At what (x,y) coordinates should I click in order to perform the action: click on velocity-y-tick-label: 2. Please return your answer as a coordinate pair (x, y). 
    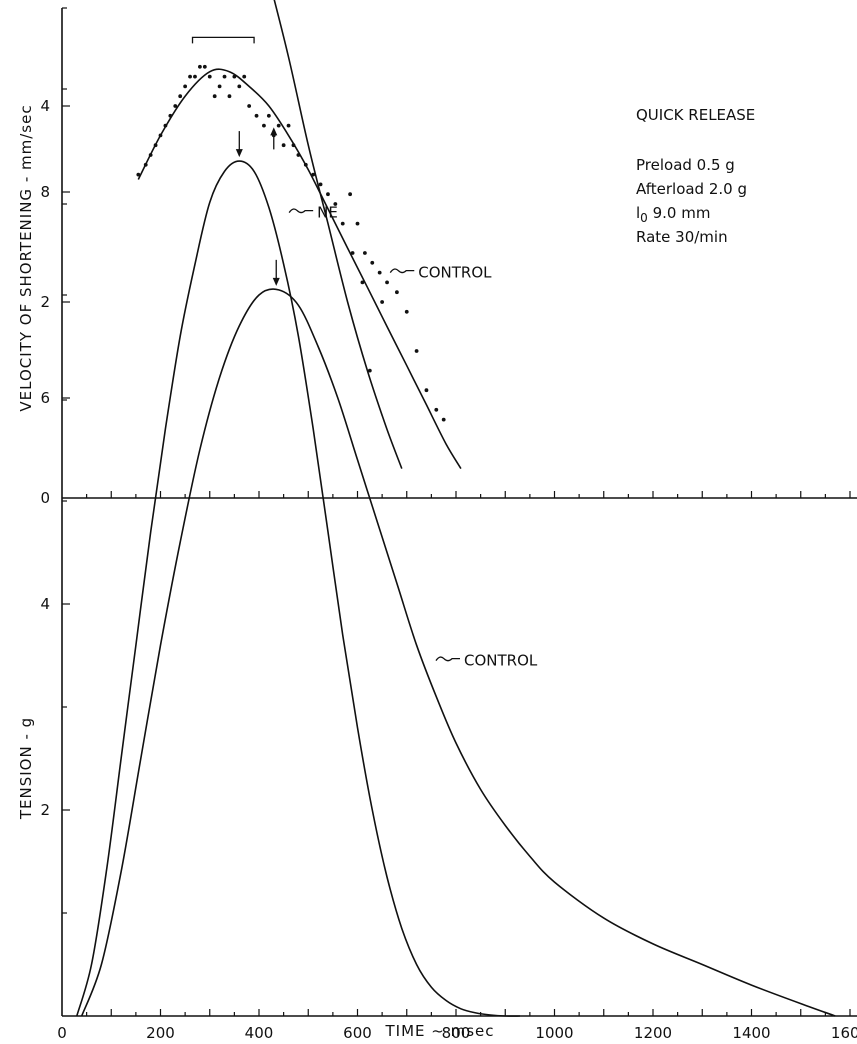
    Looking at the image, I should click on (45, 302).